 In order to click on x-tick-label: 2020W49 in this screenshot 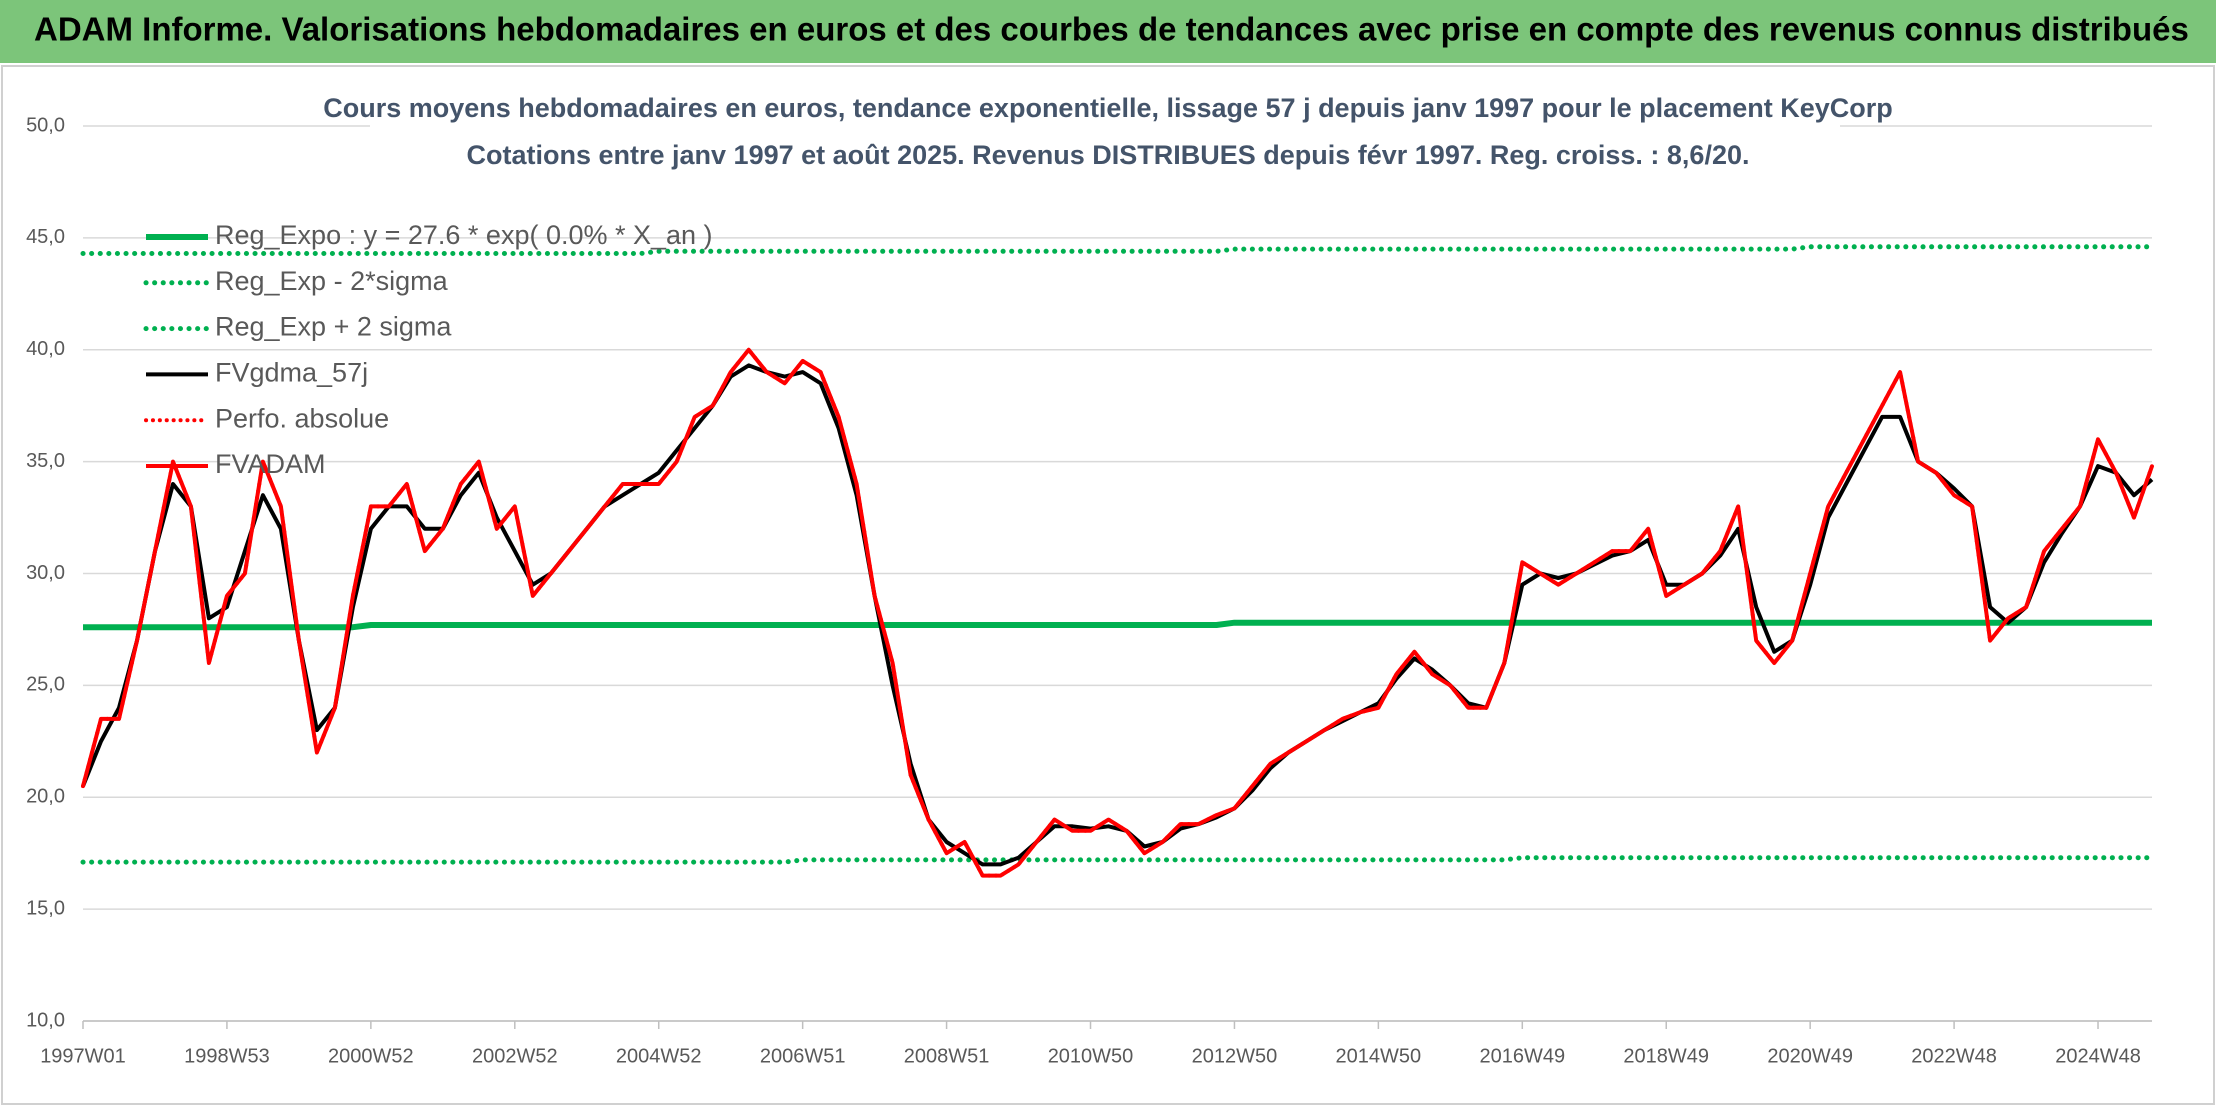, I will do `click(1810, 1056)`.